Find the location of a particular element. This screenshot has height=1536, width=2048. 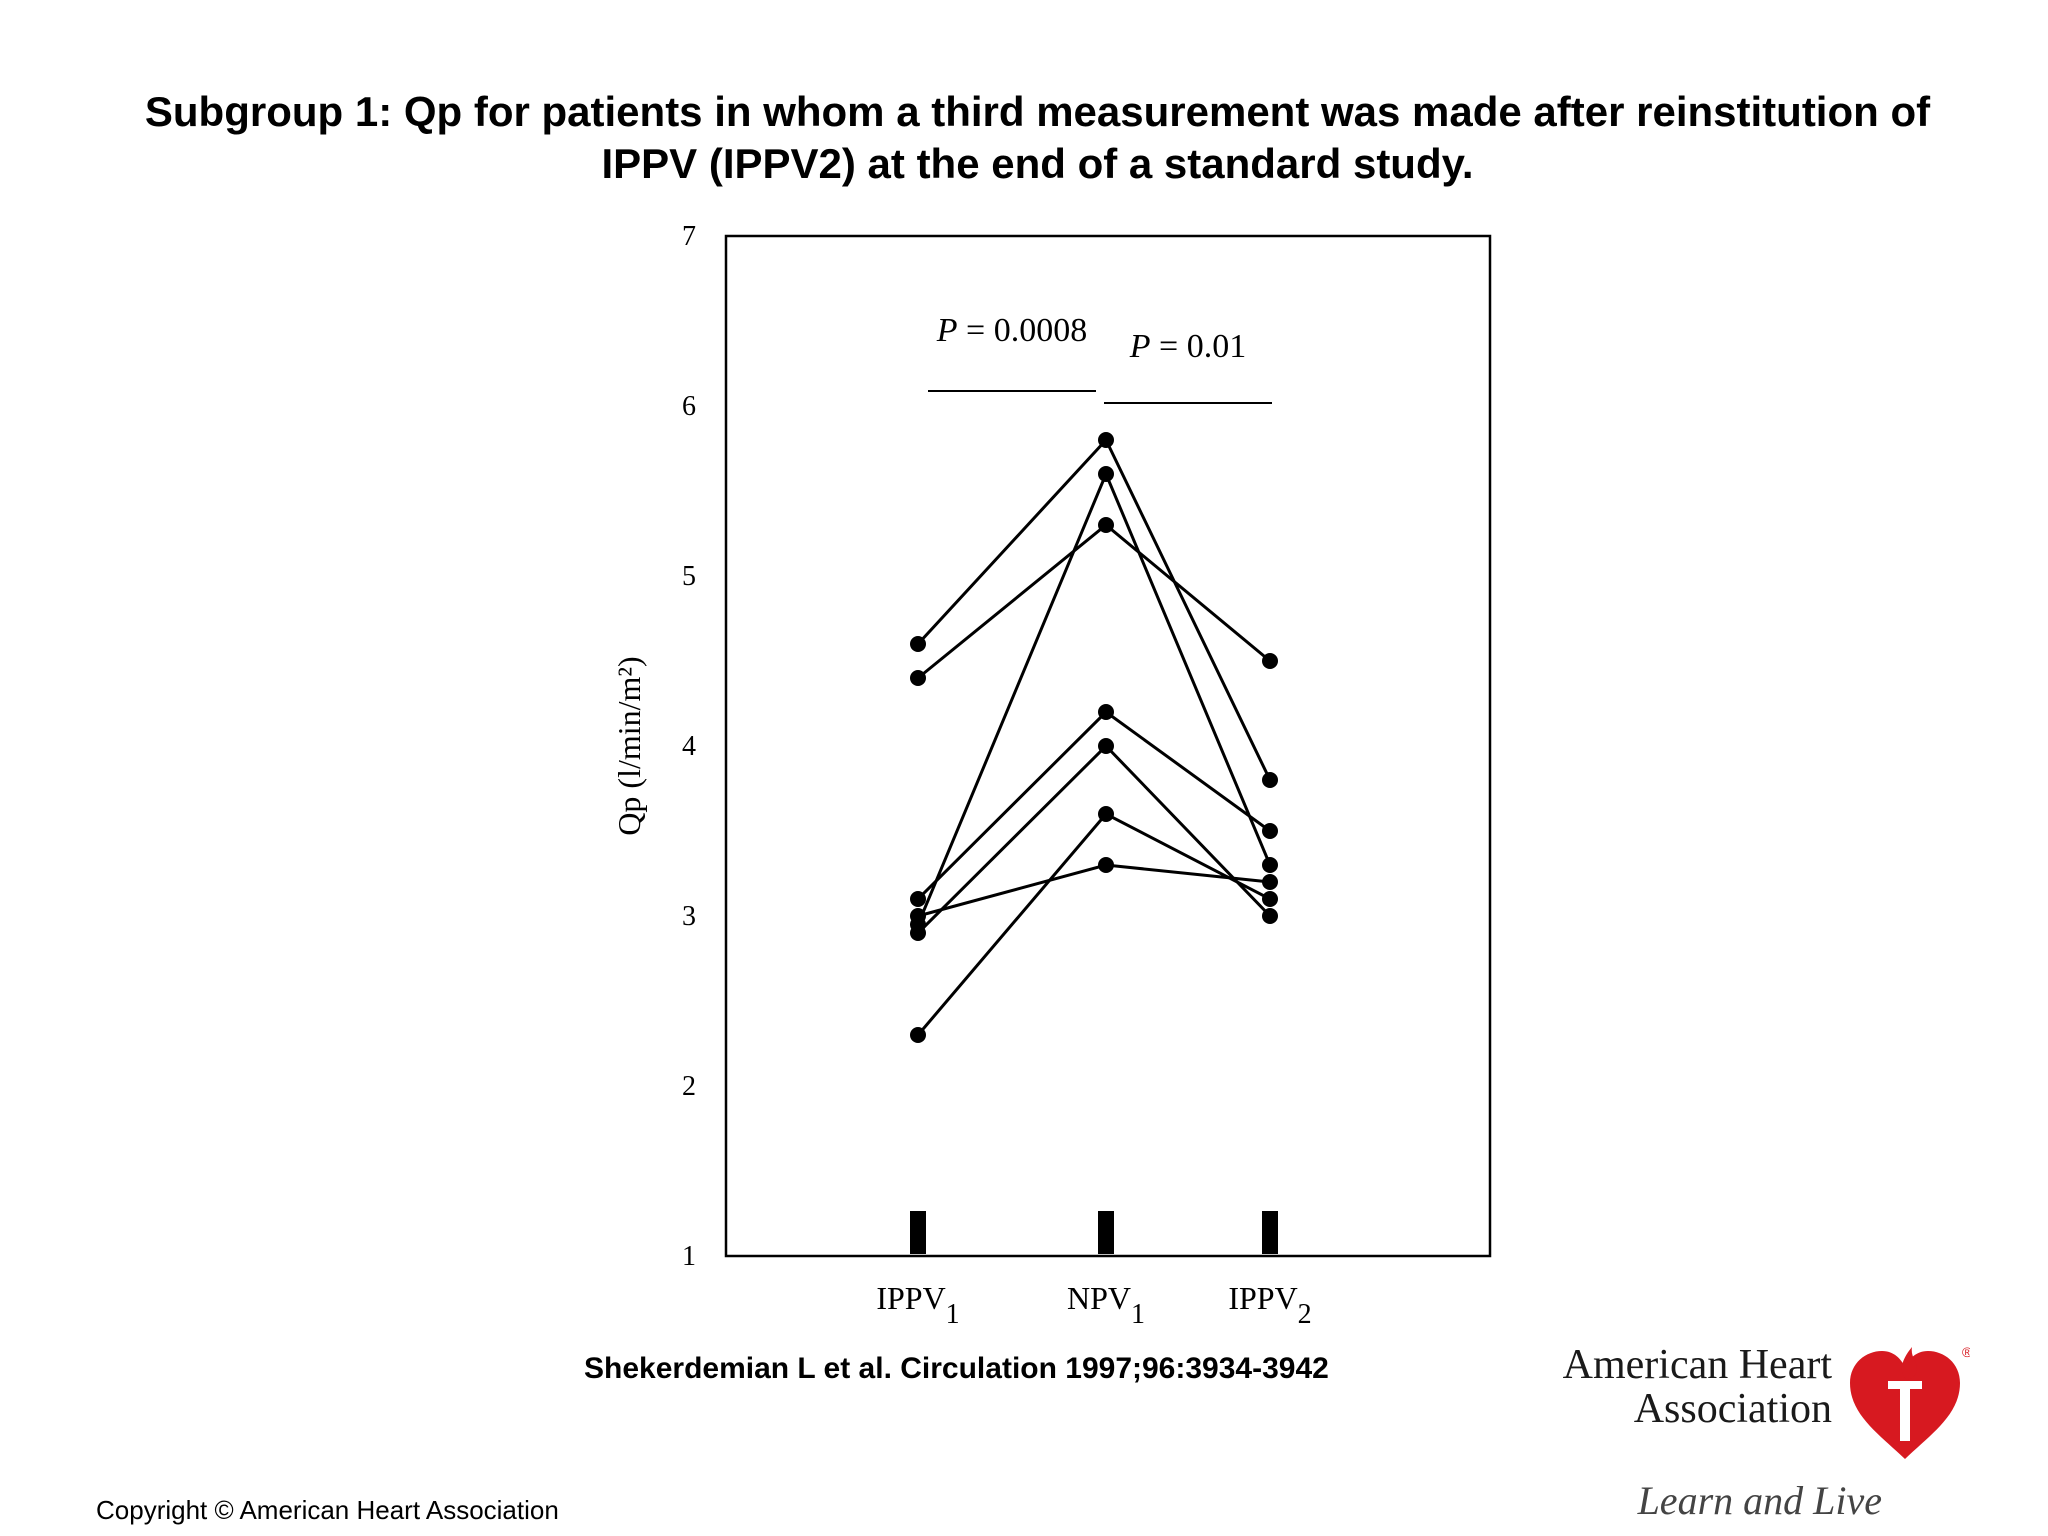

heart-torch-icon: ® is located at coordinates (1910, 1401).